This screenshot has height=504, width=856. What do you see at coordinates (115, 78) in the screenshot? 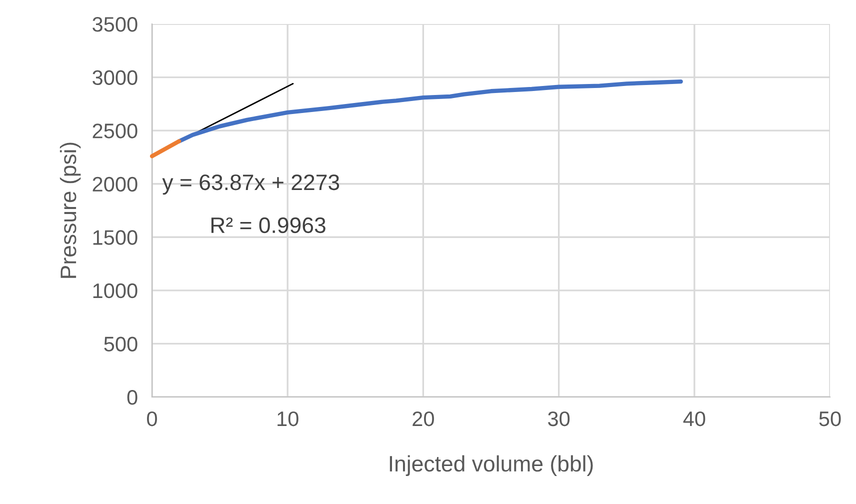
I see `y-tick-label: 3000` at bounding box center [115, 78].